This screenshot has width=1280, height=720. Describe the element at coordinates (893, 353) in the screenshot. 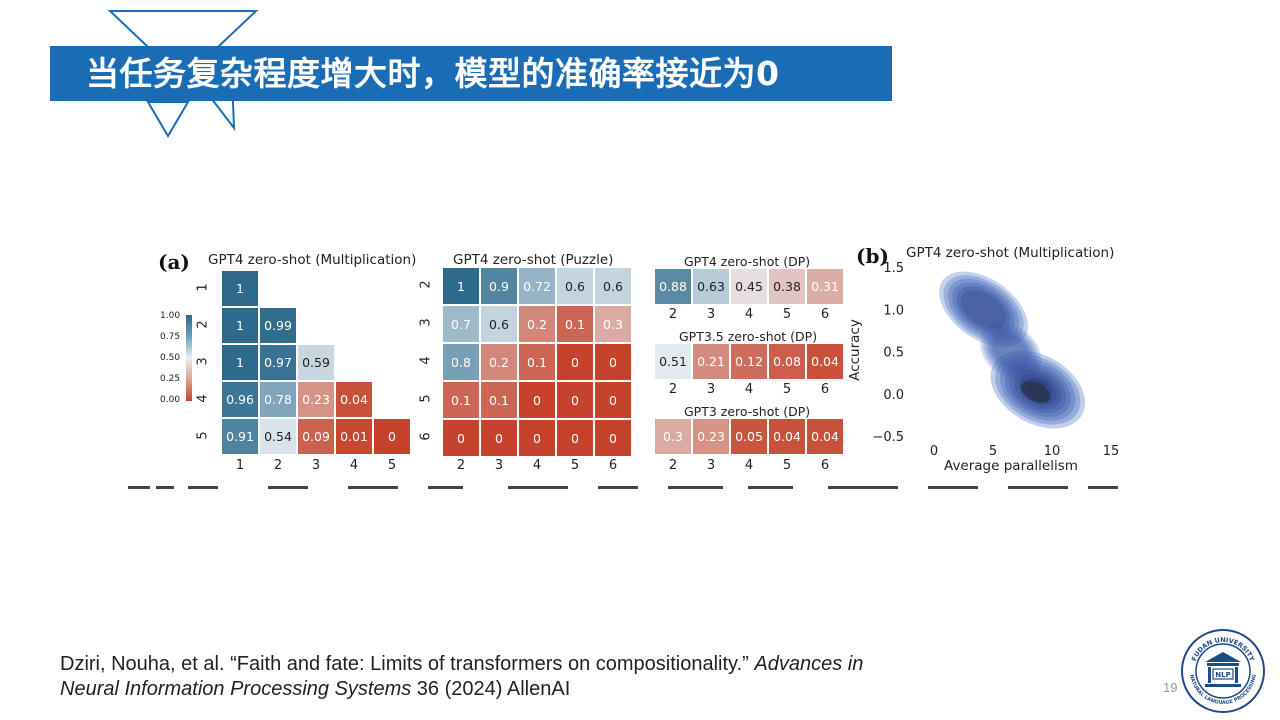

I see `y-tick: 0.5` at that location.